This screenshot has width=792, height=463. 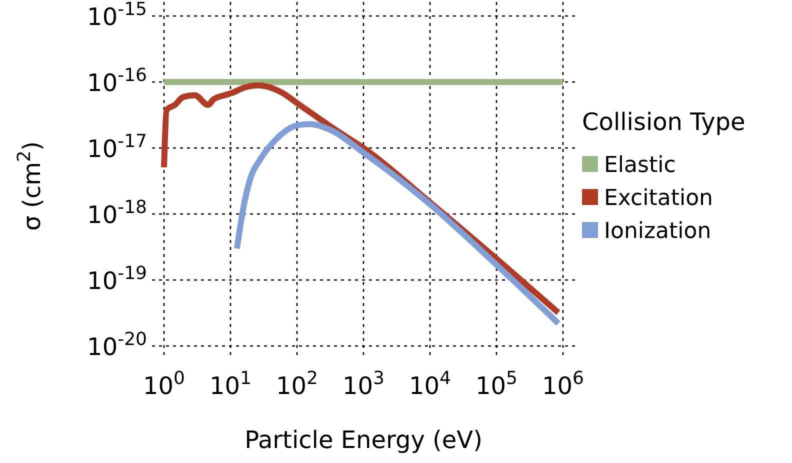 I want to click on x-tick-label: 10$^{5}$, so click(x=497, y=384).